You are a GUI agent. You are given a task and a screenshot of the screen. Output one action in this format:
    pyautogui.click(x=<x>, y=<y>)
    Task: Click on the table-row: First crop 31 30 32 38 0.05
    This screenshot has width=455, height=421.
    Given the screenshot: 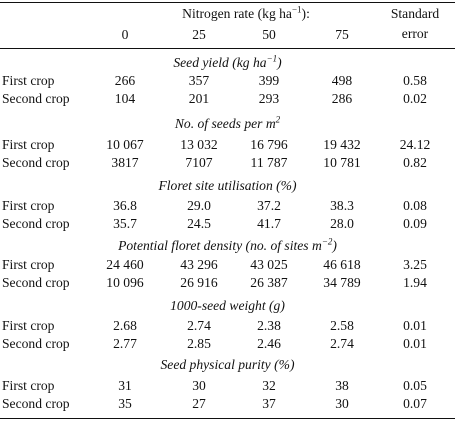 What is the action you would take?
    pyautogui.click(x=227, y=386)
    